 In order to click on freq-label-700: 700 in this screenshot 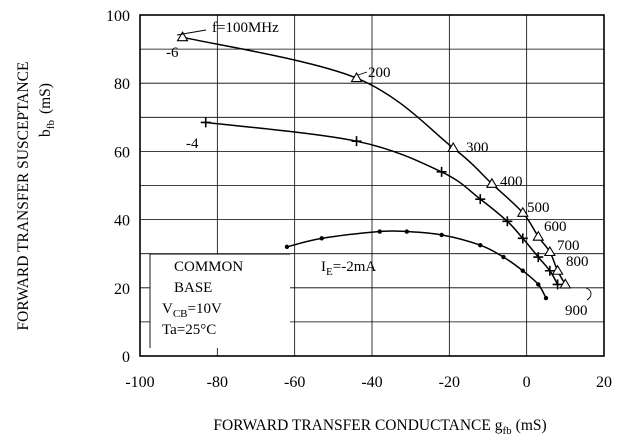, I will do `click(568, 246)`.